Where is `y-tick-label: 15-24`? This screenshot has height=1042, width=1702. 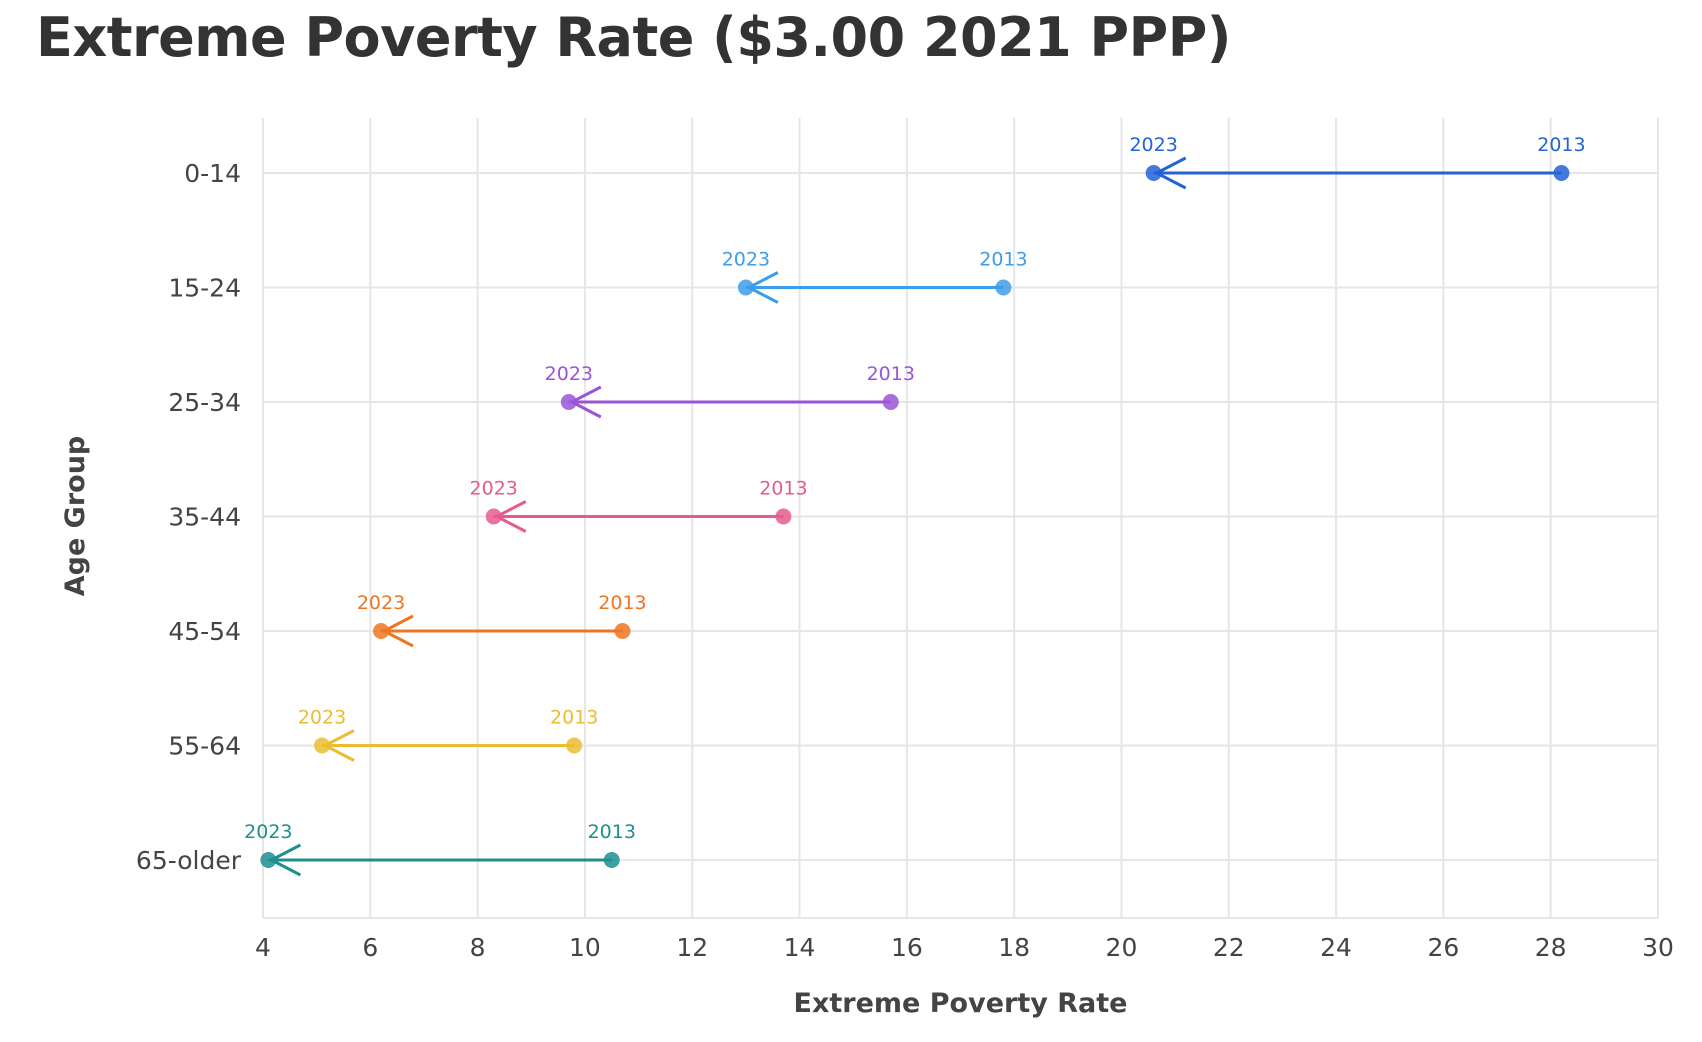
y-tick-label: 15-24 is located at coordinates (204, 288).